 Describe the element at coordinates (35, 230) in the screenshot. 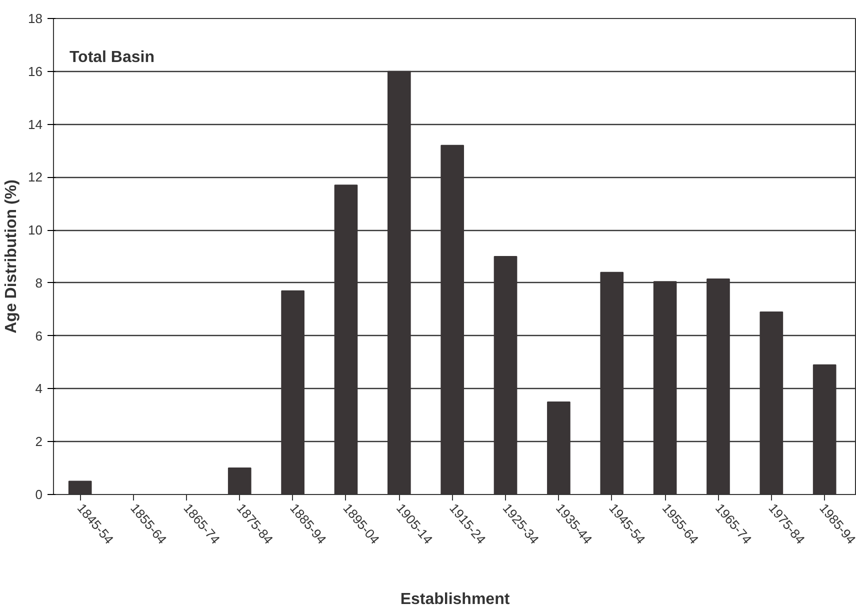

I see `y-tick-label: 10` at that location.